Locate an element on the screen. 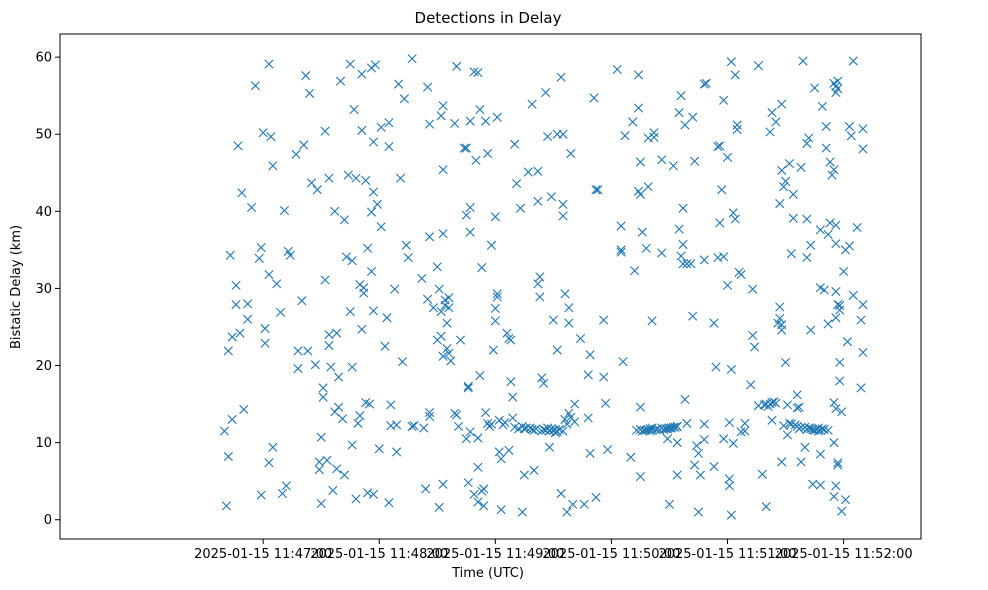  x-axis-title: Time (UTC) is located at coordinates (487, 573).